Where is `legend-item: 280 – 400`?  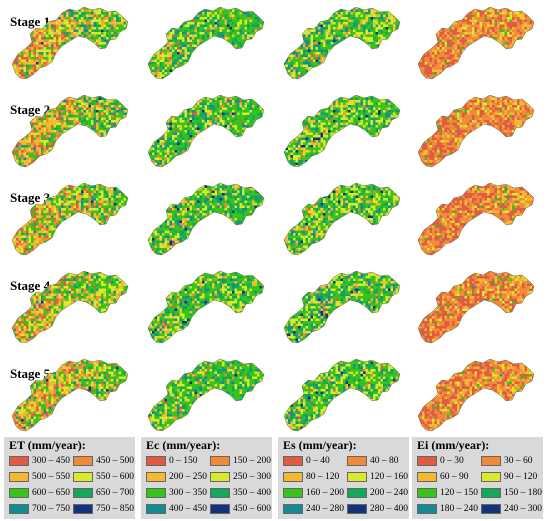
legend-item: 280 – 400 is located at coordinates (376, 509).